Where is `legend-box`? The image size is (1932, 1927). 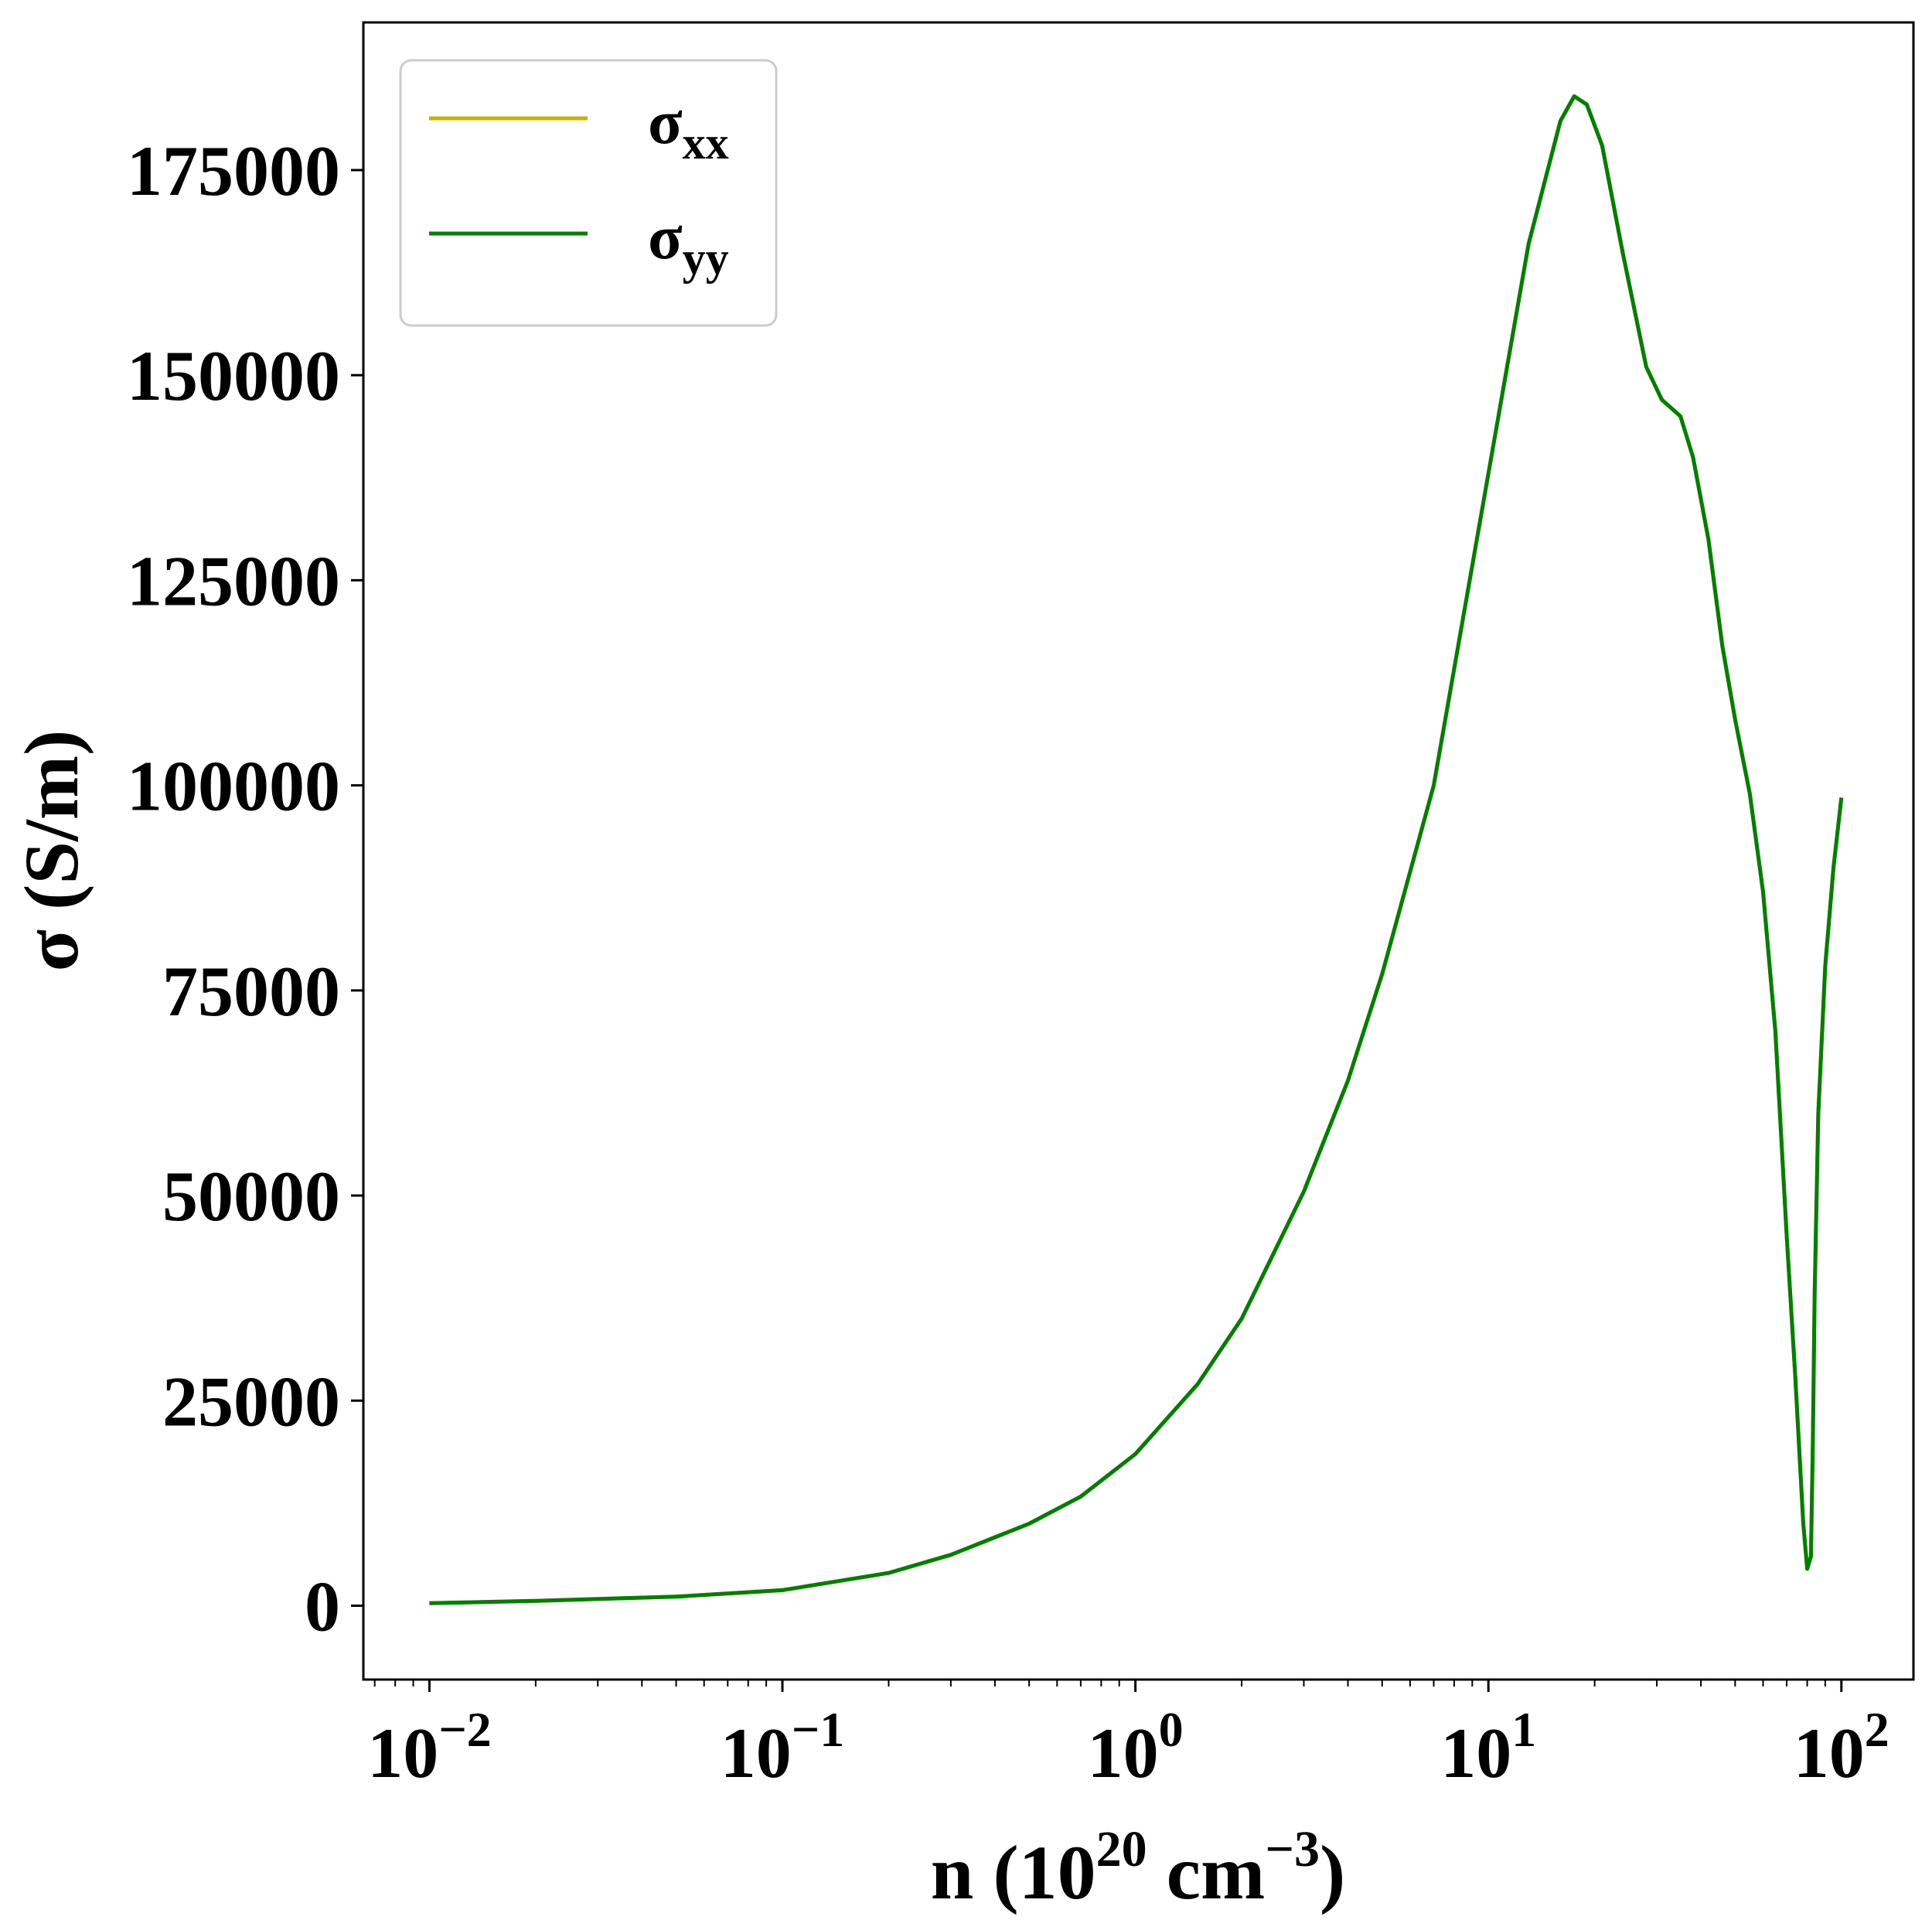
legend-box is located at coordinates (588, 193).